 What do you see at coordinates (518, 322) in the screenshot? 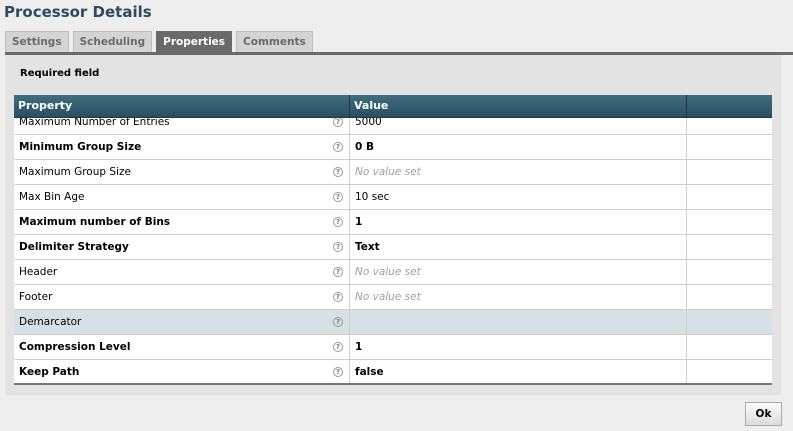
I see `property-value` at bounding box center [518, 322].